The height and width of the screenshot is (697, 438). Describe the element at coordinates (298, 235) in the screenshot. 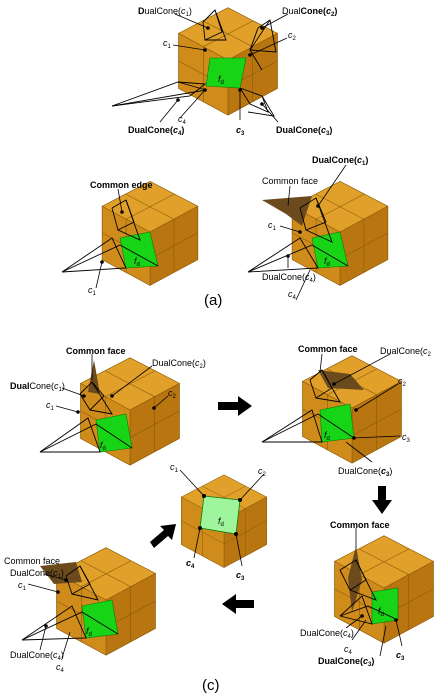

I see `dual-cone-wires-a-right` at that location.